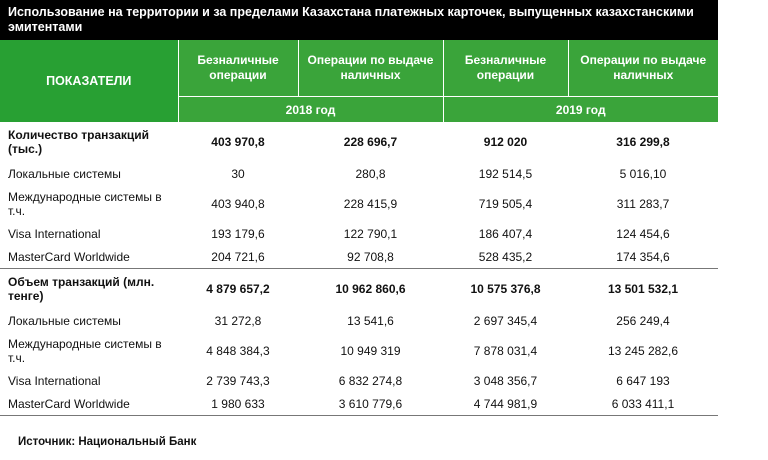  What do you see at coordinates (505, 380) in the screenshot?
I see `table-cell: 3 048 356,7` at bounding box center [505, 380].